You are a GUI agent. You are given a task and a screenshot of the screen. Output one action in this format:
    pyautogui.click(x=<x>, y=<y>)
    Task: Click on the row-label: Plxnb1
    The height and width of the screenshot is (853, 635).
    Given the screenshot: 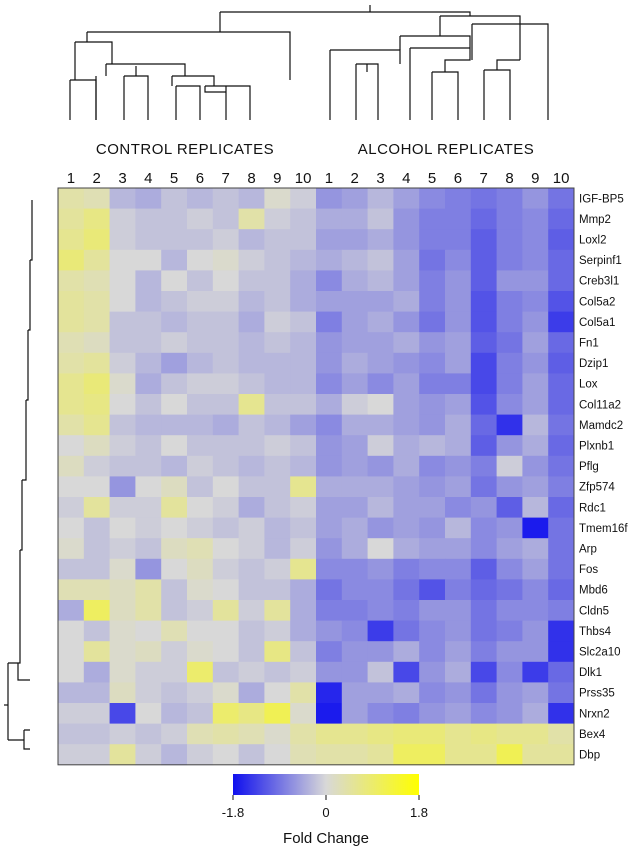 What is the action you would take?
    pyautogui.click(x=596, y=447)
    